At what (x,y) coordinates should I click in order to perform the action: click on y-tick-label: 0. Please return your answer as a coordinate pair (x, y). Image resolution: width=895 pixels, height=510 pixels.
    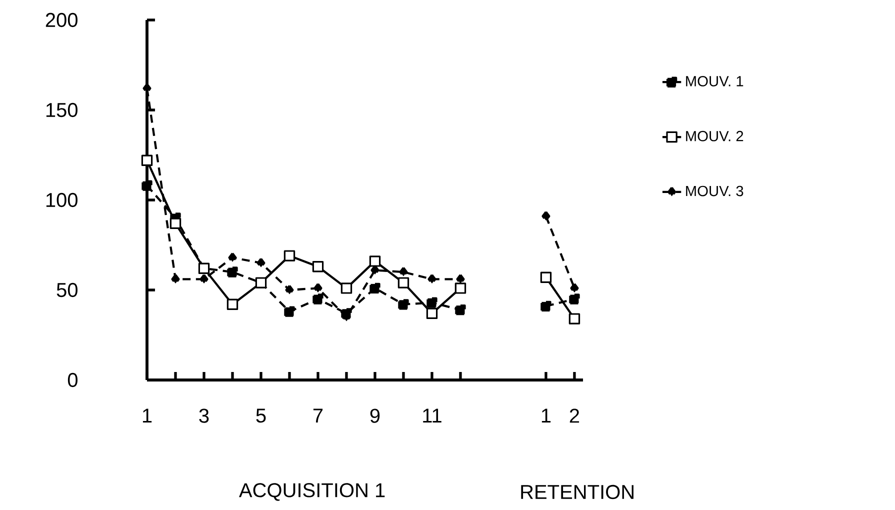
    Looking at the image, I should click on (73, 380).